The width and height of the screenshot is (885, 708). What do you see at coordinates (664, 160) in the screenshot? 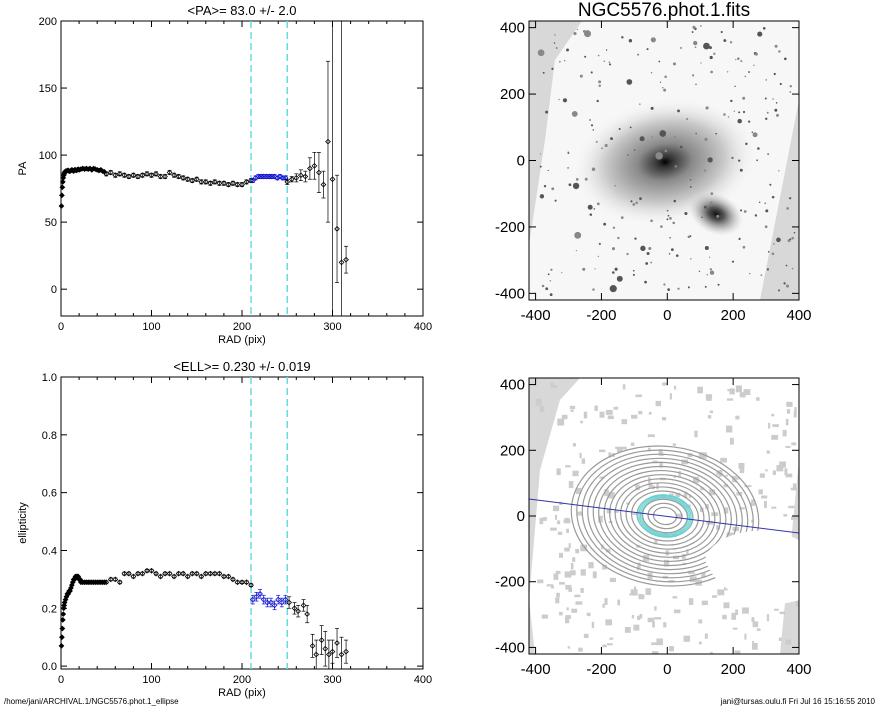
I see `galaxy-image` at bounding box center [664, 160].